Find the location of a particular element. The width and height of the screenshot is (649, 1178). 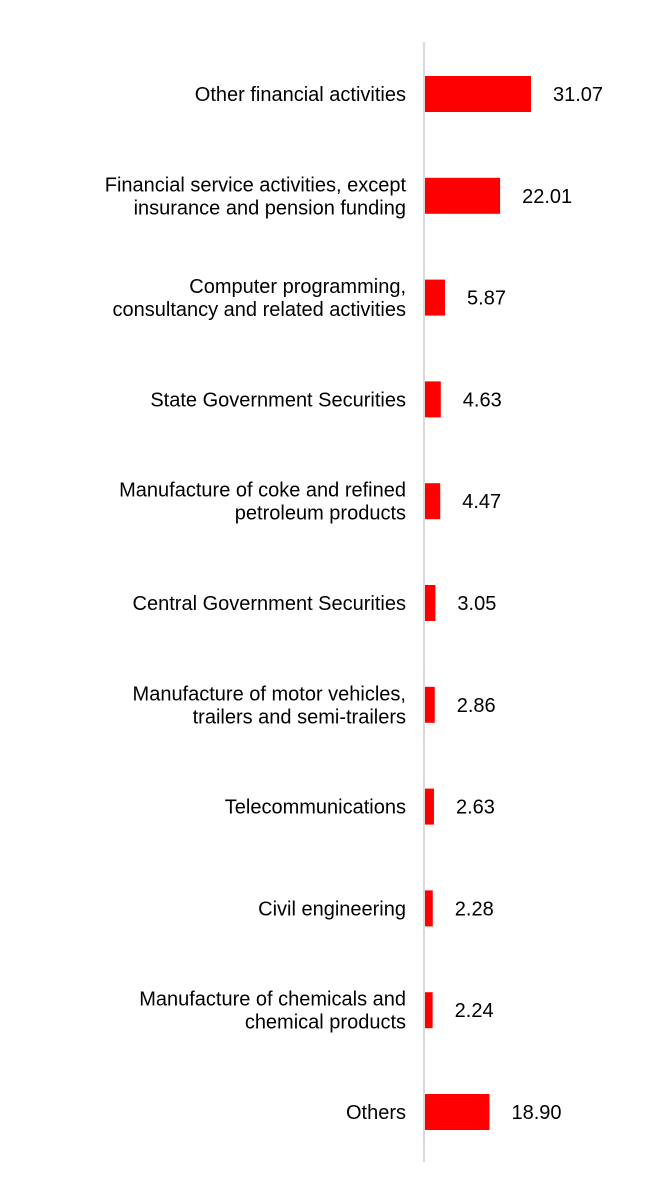

category-label-5: Central Government Securities is located at coordinates (269, 604).